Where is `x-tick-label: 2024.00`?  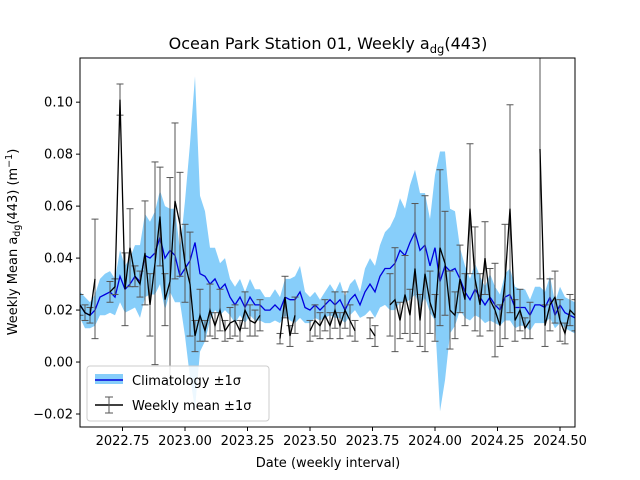 x-tick-label: 2024.00 is located at coordinates (435, 441).